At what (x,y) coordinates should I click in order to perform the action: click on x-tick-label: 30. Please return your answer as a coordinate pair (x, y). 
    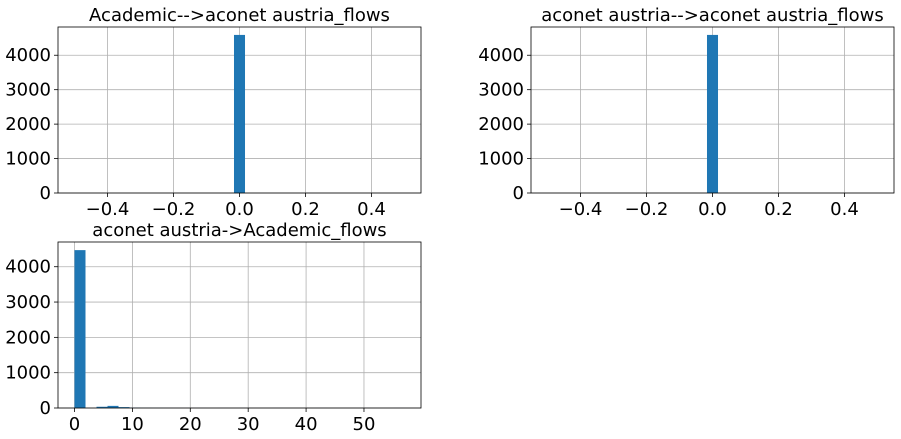
    Looking at the image, I should click on (248, 424).